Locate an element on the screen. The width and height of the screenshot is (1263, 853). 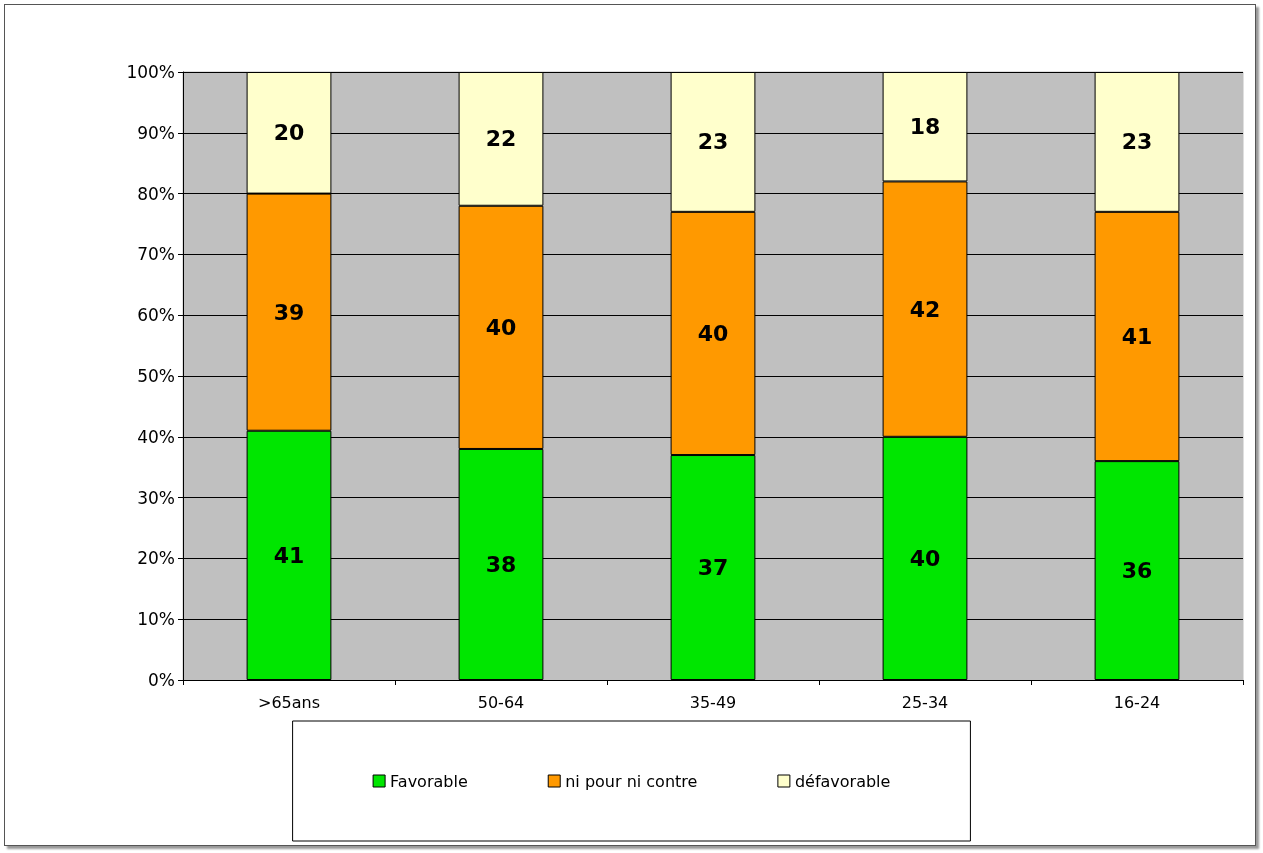
y-tick-label: 90% is located at coordinates (156, 132).